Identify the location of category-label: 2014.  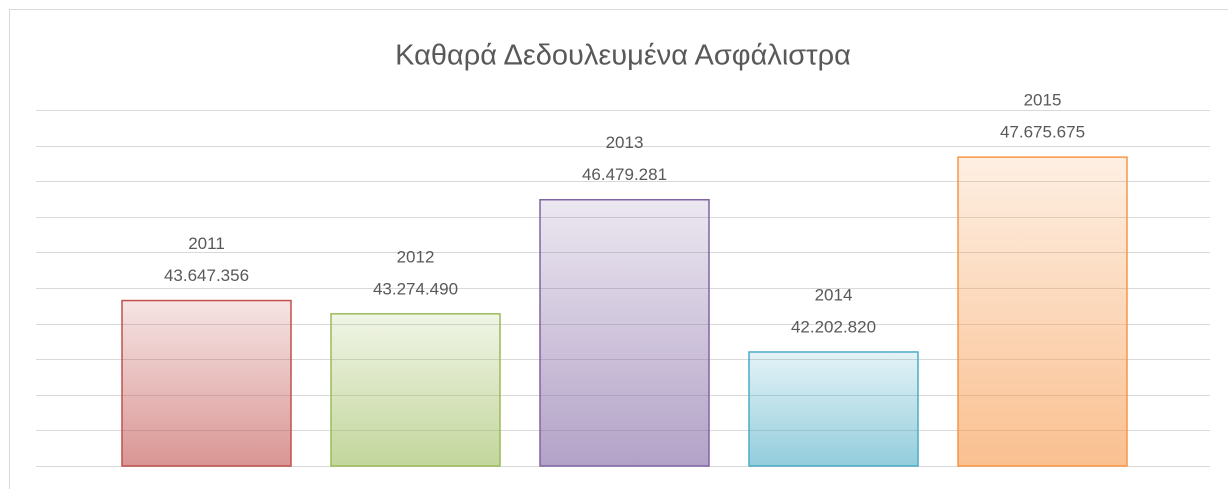
(834, 294).